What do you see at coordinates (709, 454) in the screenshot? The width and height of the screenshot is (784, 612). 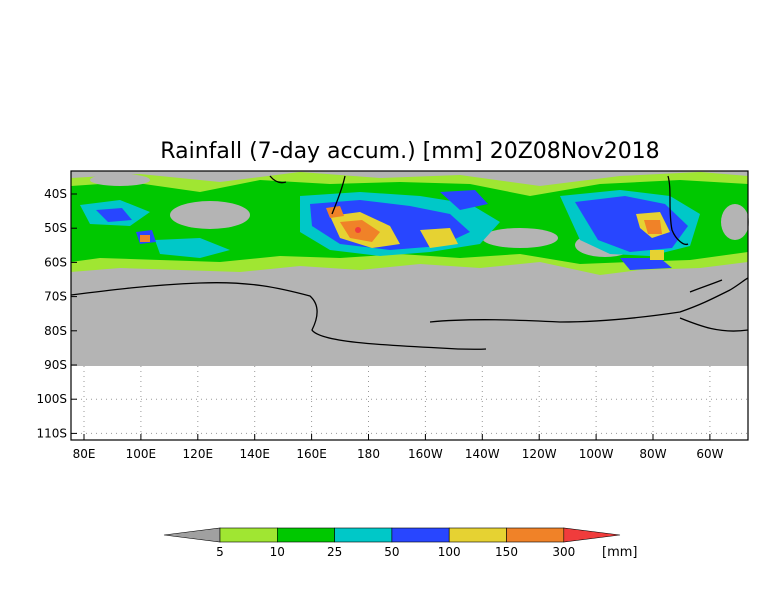 I see `lon-tick-label: 60W` at bounding box center [709, 454].